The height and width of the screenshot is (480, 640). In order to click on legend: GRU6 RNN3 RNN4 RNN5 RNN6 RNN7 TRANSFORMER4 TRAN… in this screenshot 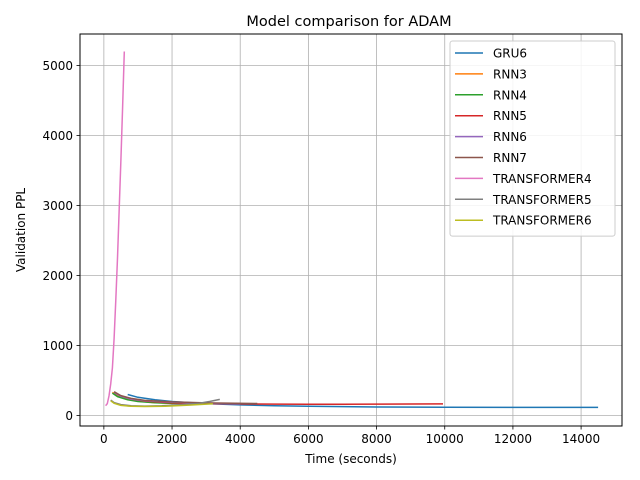, I will do `click(532, 138)`.